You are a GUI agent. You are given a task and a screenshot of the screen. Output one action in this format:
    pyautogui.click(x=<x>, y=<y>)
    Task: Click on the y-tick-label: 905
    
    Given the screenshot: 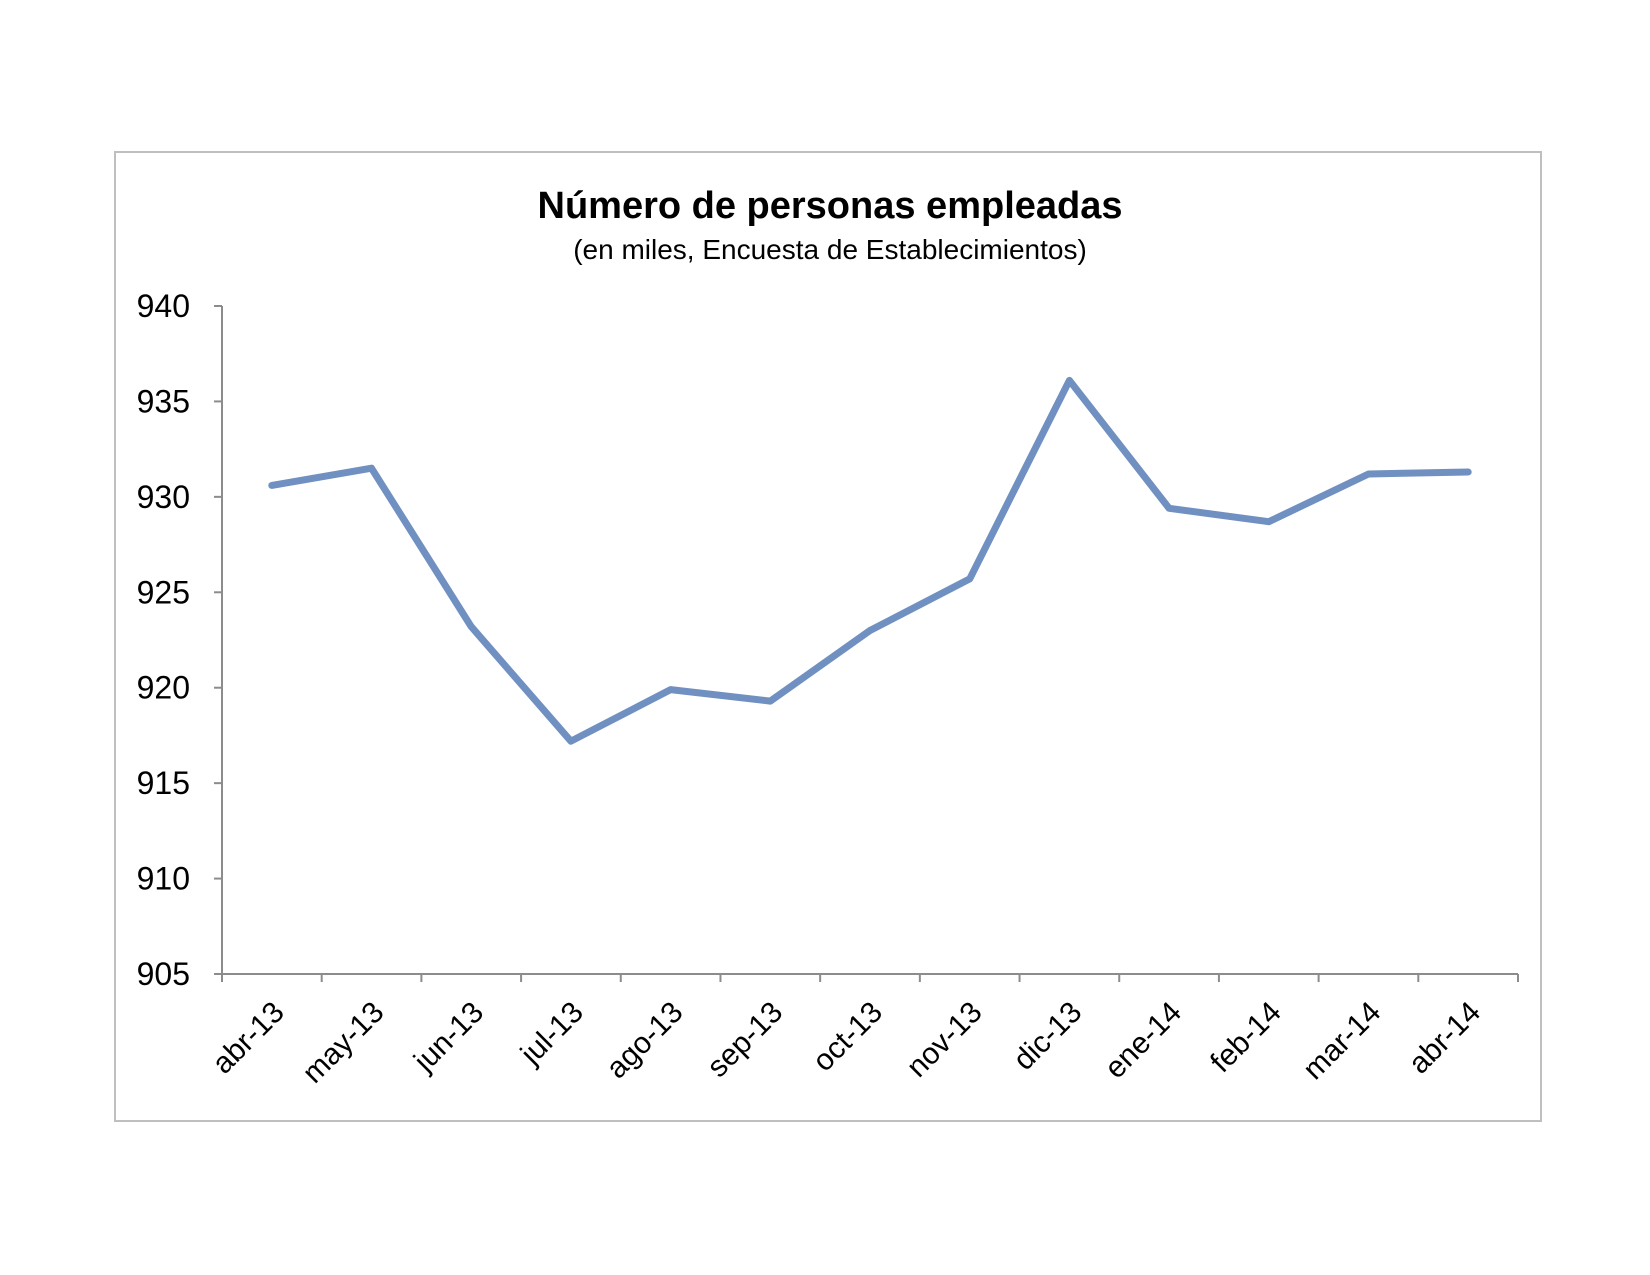 What is the action you would take?
    pyautogui.click(x=163, y=974)
    